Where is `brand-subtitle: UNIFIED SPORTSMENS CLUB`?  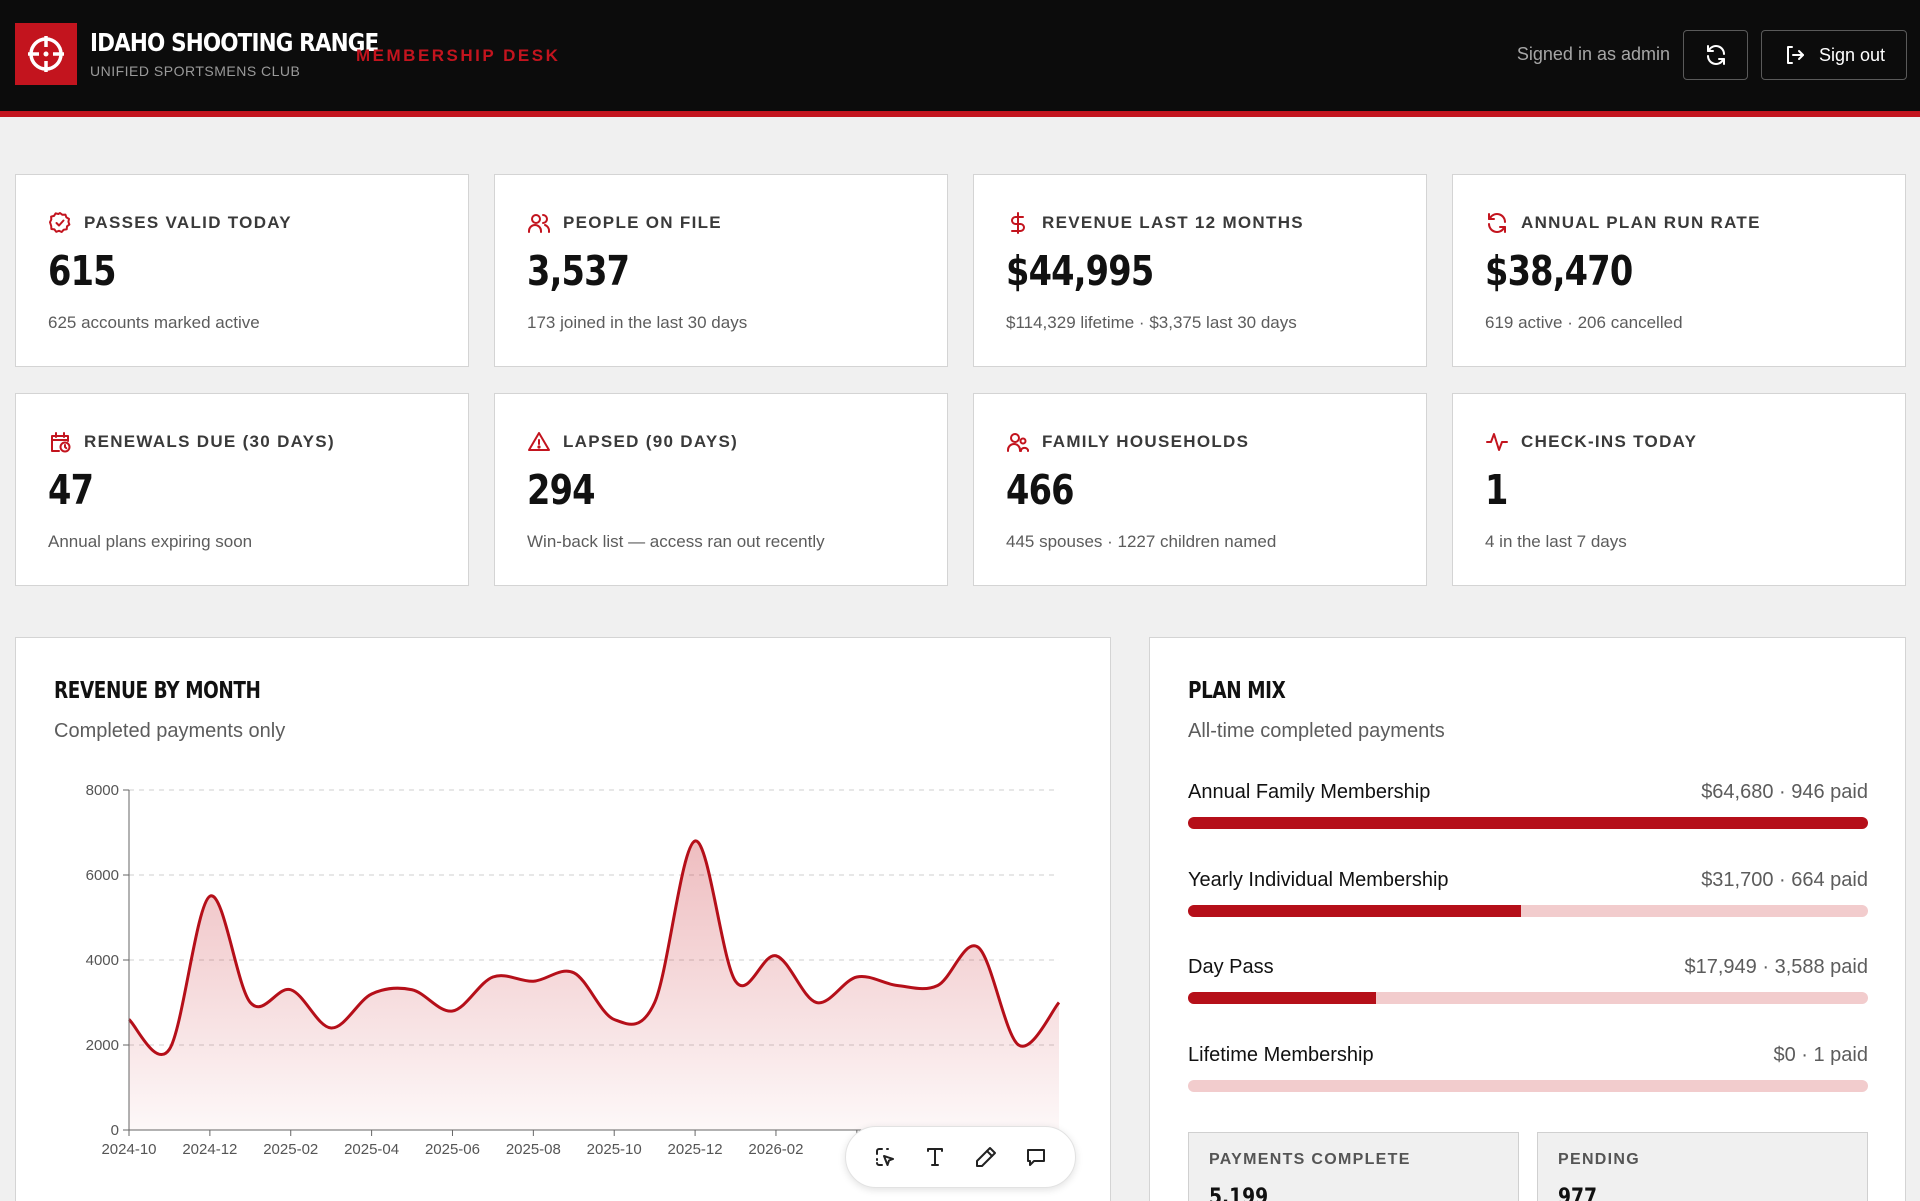
brand-subtitle: UNIFIED SPORTSMENS CLUB is located at coordinates (195, 71).